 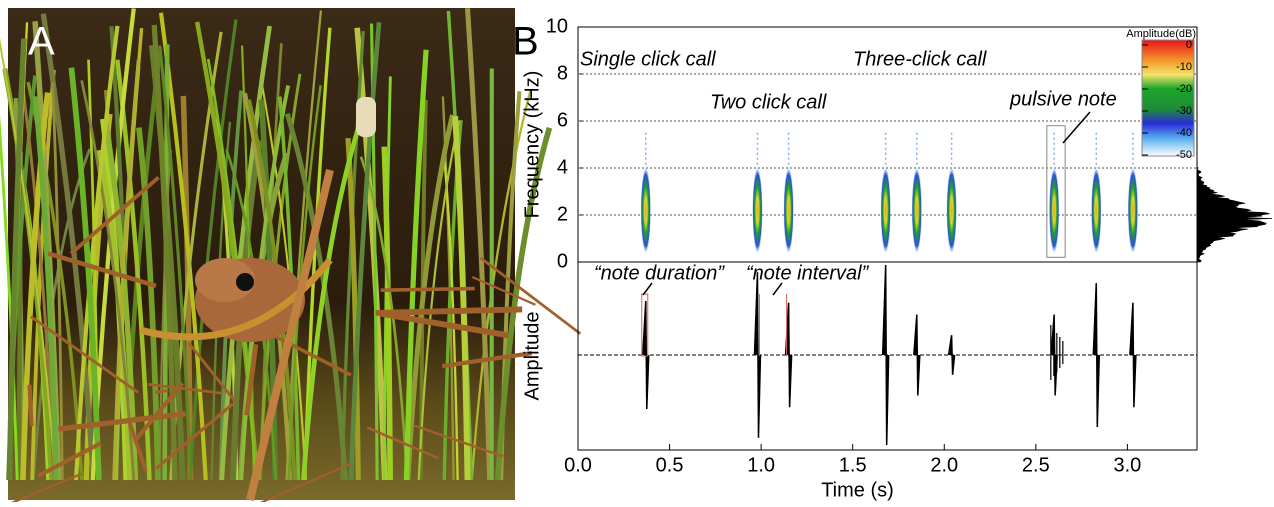 I want to click on x-tick-label: 0.5, so click(x=670, y=465).